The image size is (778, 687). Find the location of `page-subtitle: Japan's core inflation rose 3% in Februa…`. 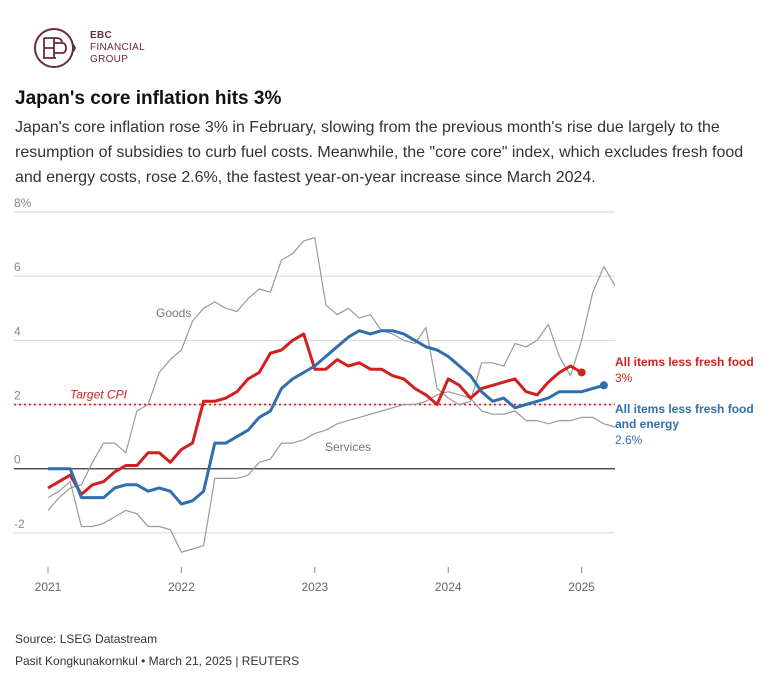

page-subtitle: Japan's core inflation rose 3% in Februa… is located at coordinates (379, 152).